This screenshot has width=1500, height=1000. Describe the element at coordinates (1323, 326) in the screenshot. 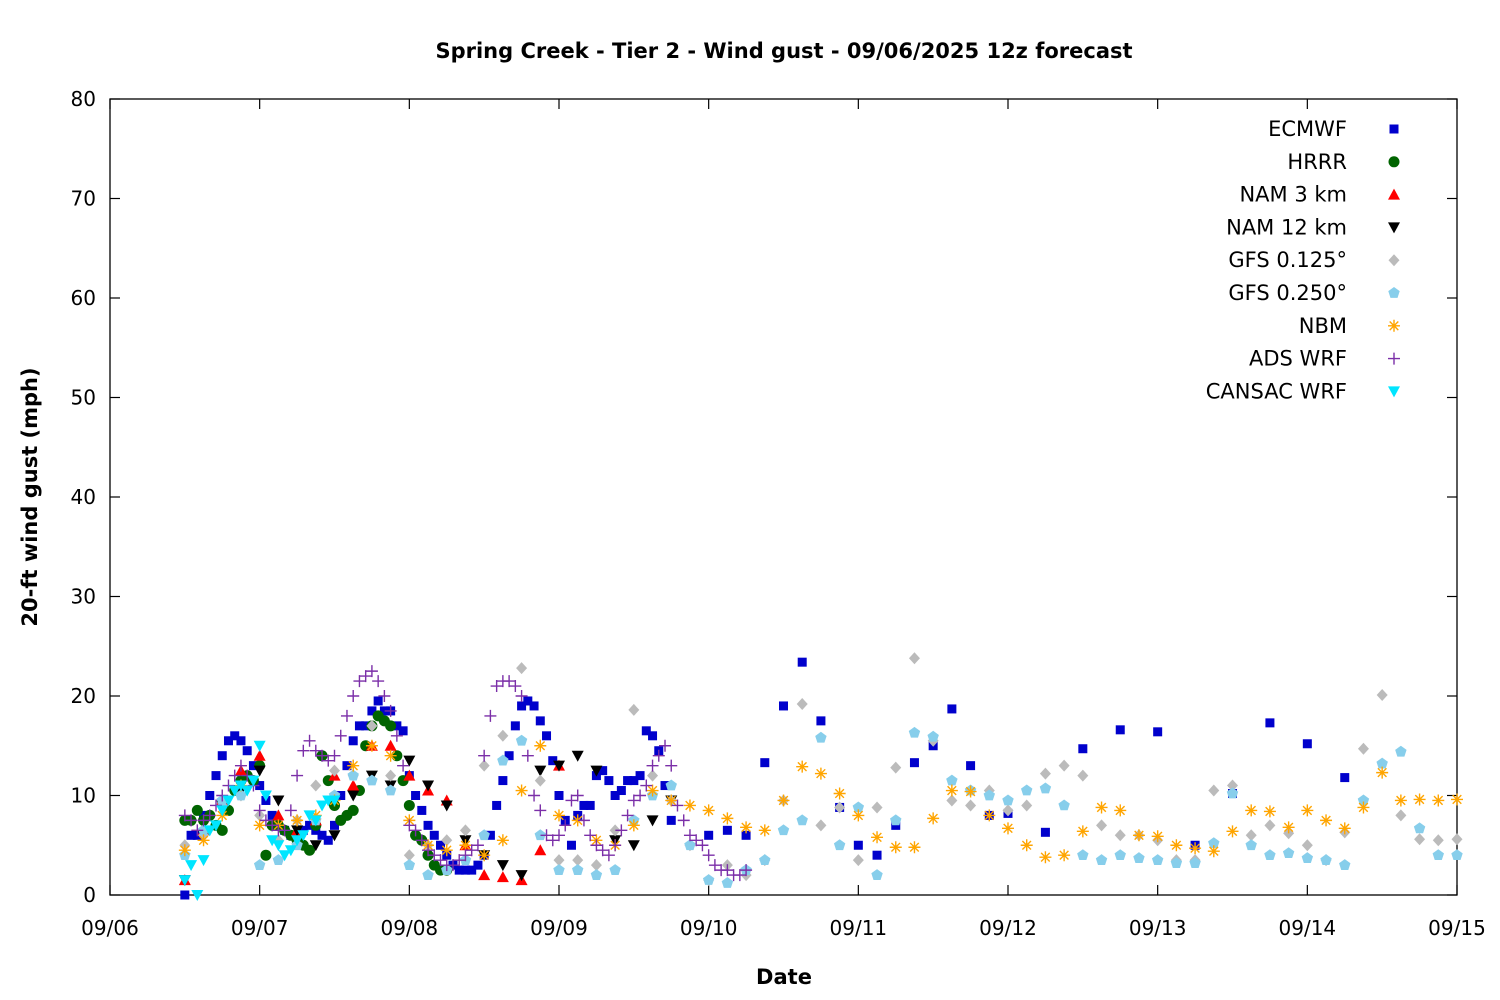

I see `legend-label: NBM` at that location.